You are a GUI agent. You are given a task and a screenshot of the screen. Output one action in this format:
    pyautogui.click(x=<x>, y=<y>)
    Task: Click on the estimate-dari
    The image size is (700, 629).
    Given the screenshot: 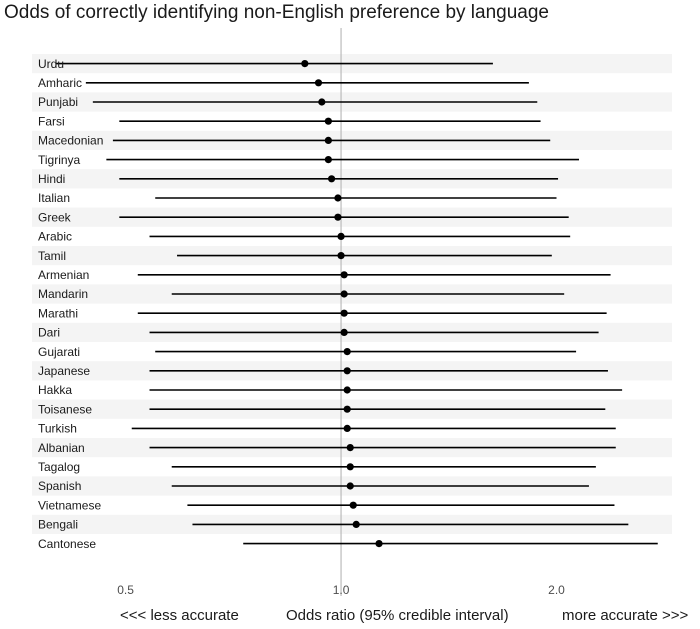 What is the action you would take?
    pyautogui.click(x=344, y=332)
    